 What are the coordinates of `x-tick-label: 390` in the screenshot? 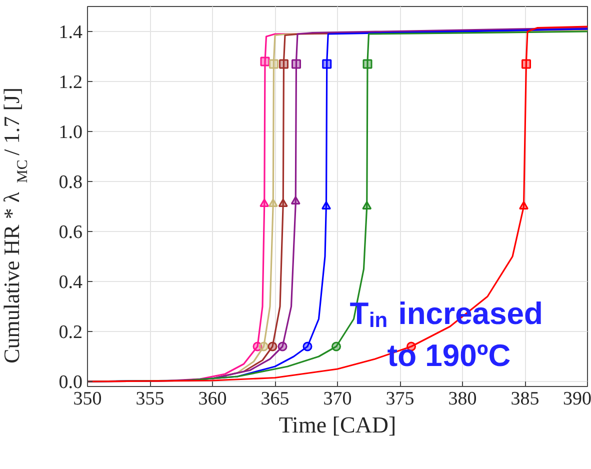 It's located at (577, 399).